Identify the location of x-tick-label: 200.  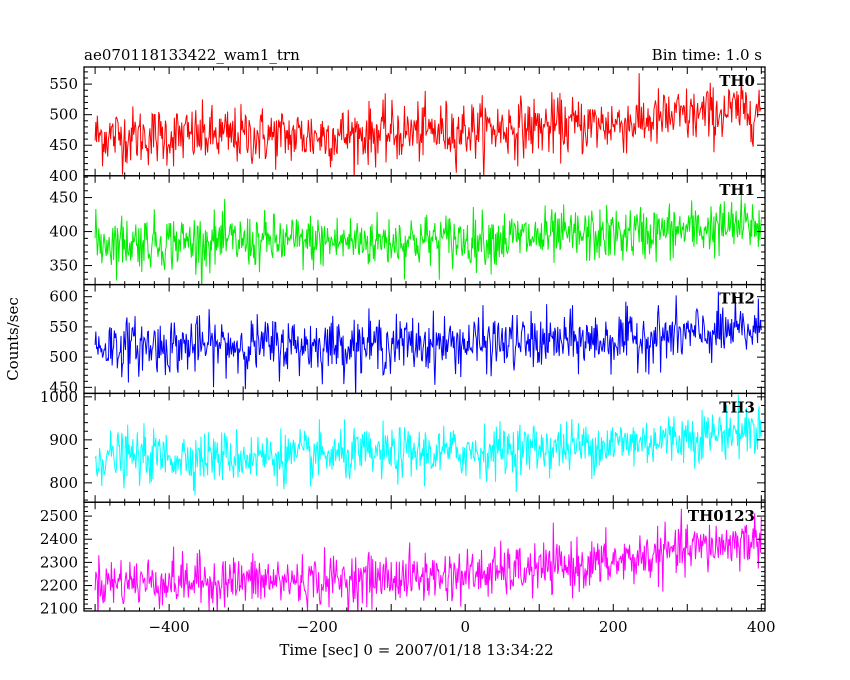
(613, 627).